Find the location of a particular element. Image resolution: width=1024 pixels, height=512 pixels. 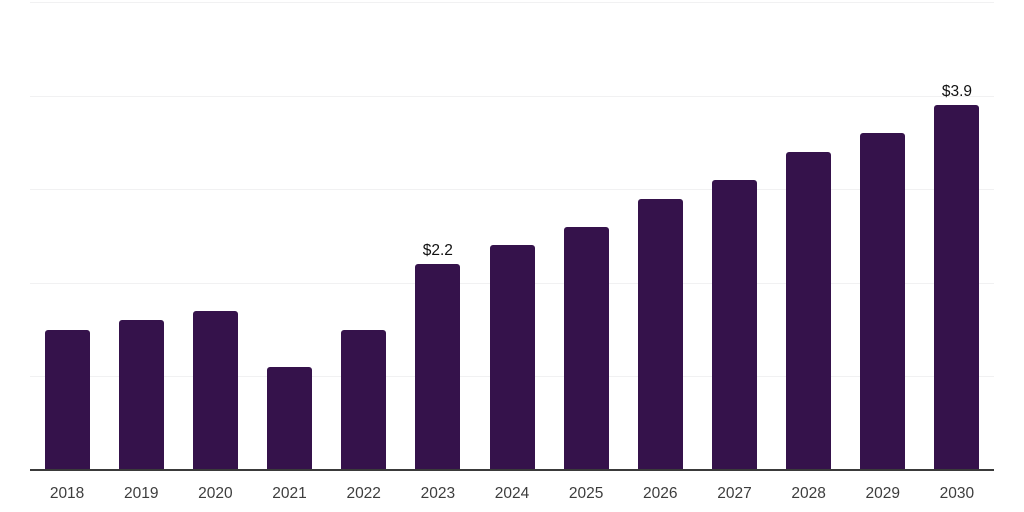

bar-2019 is located at coordinates (141, 394).